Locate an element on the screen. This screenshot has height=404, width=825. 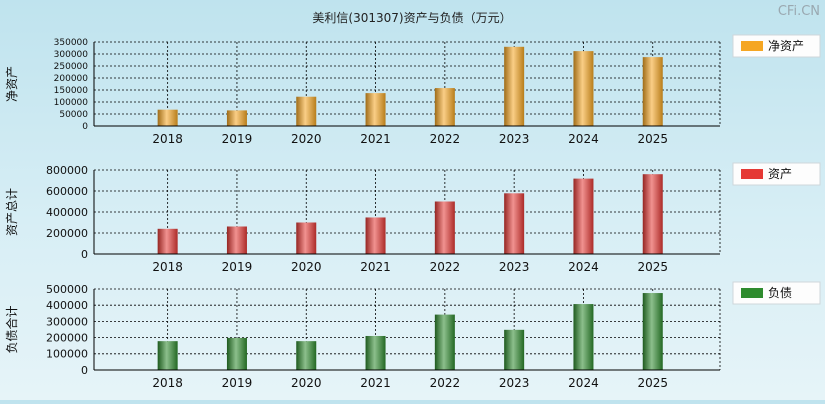
chart-title: 美利信(301307)资产与负债（万元） is located at coordinates (411, 18).